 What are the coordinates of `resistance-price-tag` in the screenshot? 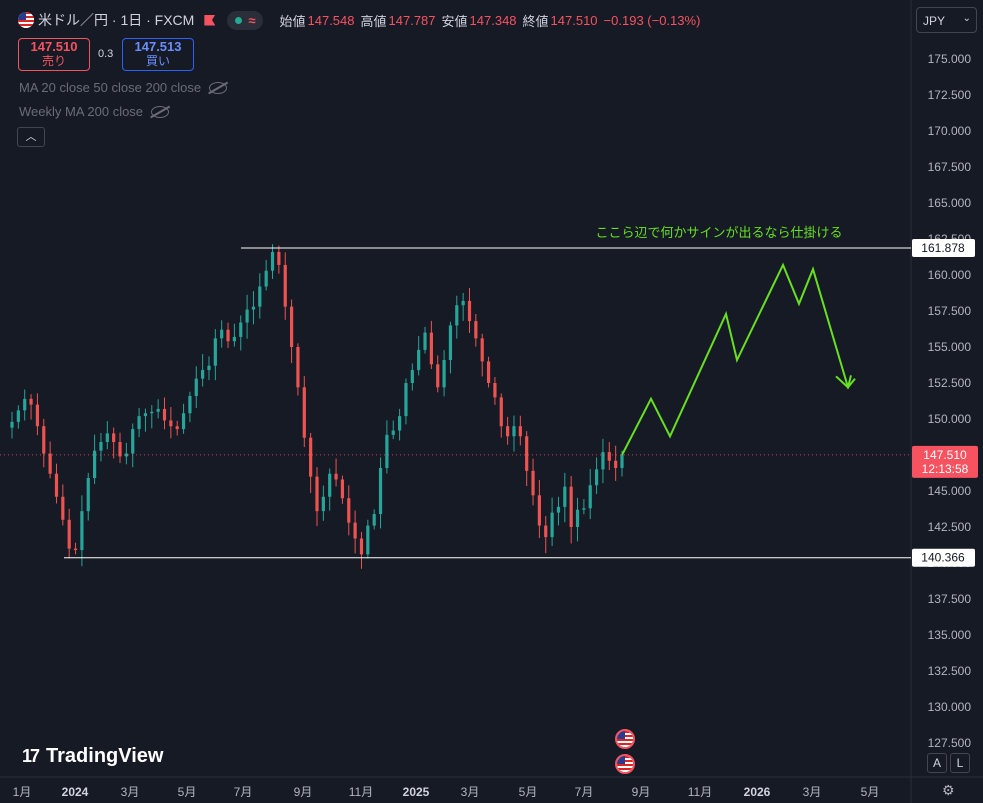 It's located at (943, 247).